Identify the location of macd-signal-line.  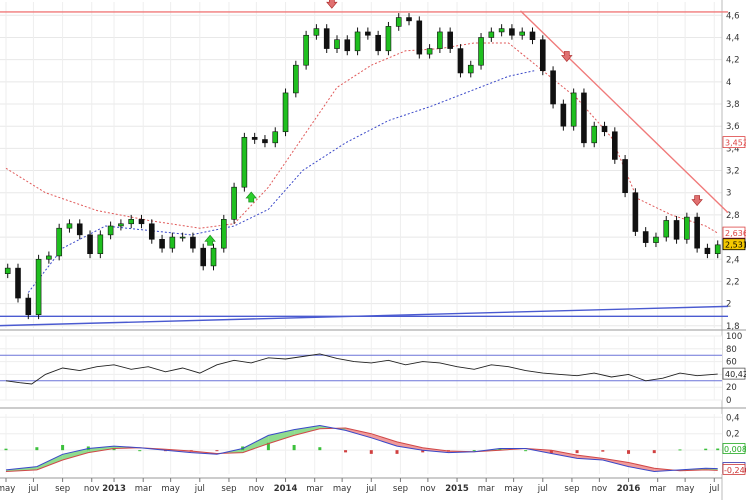
(361, 449).